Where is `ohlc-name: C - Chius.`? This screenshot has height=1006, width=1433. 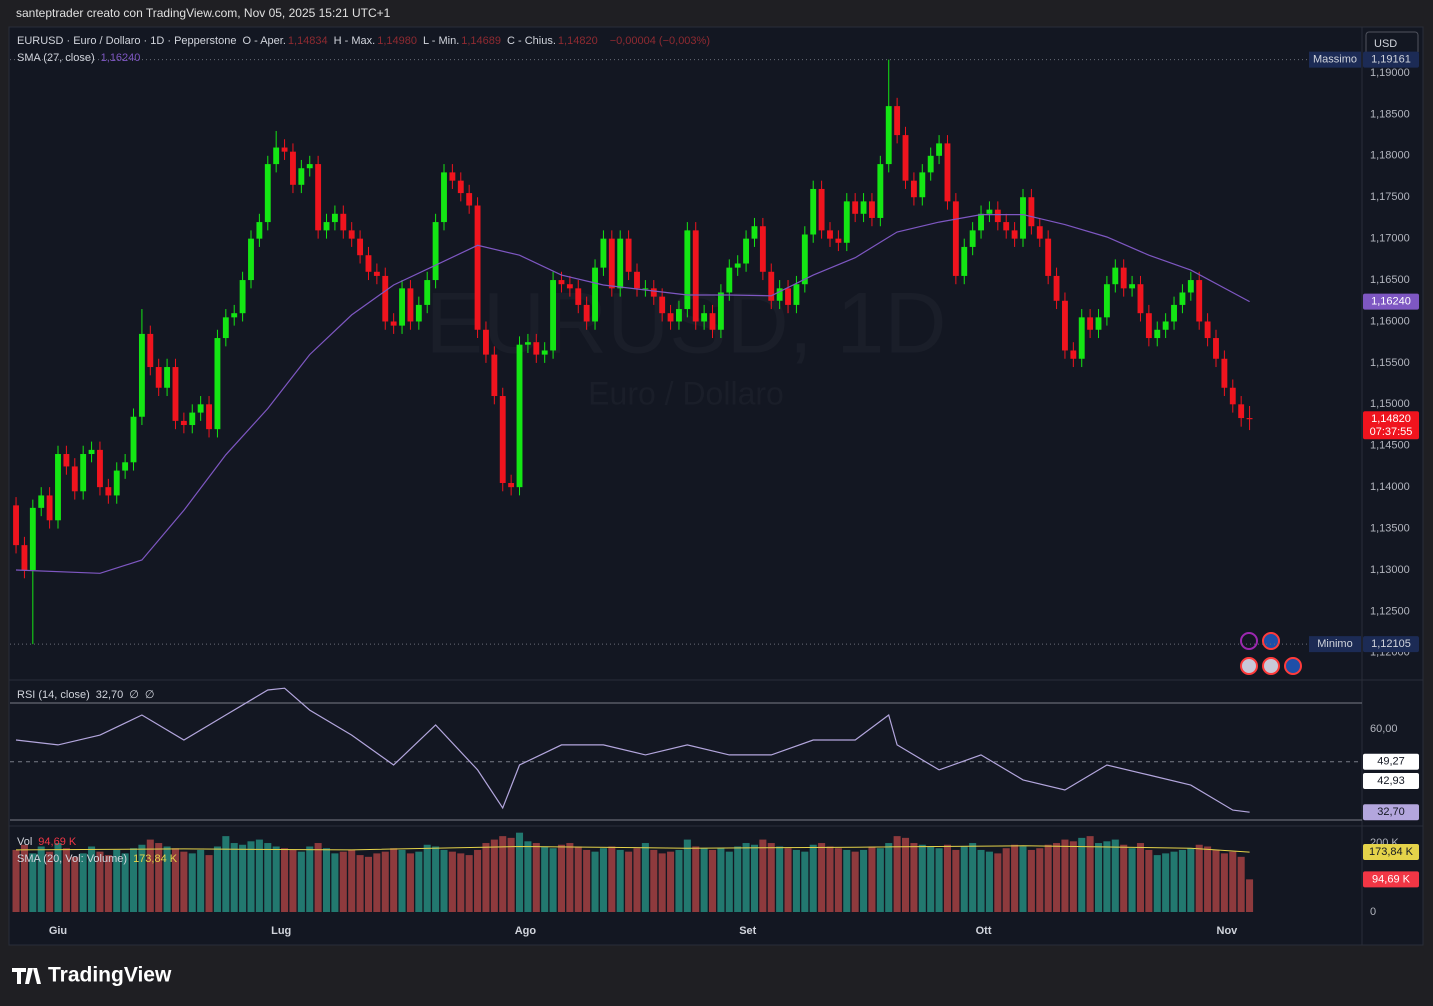
ohlc-name: C - Chius. is located at coordinates (531, 41).